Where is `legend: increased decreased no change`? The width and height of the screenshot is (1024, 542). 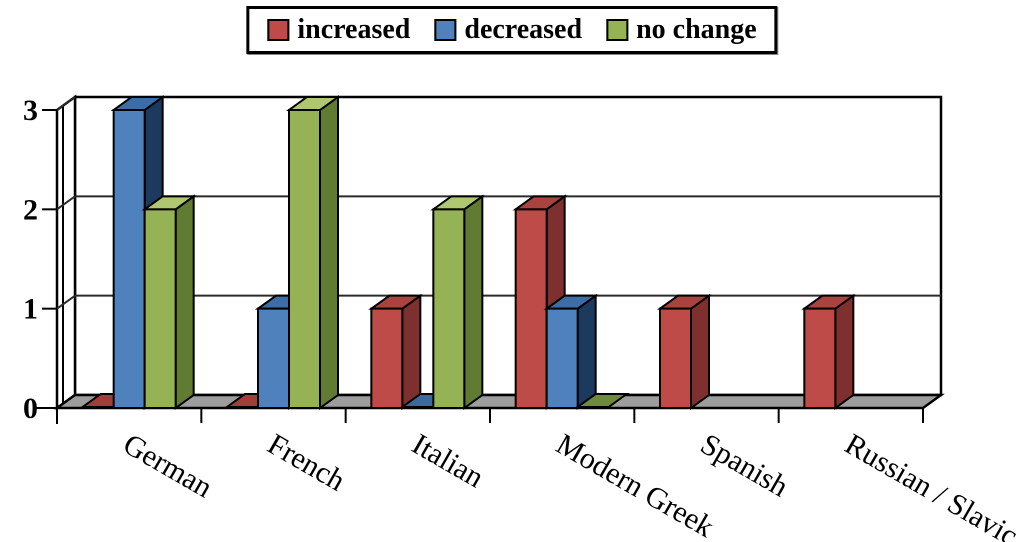
legend: increased decreased no change is located at coordinates (512, 30).